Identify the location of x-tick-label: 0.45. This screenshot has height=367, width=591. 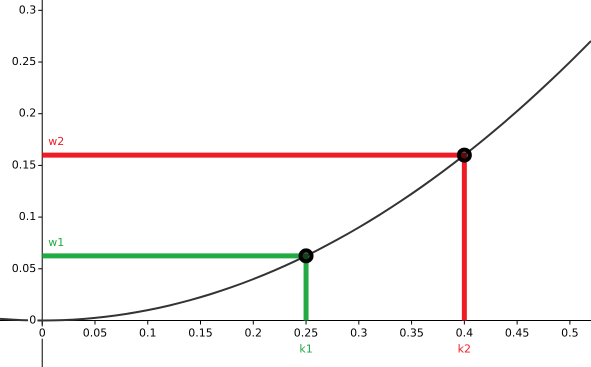
(517, 333).